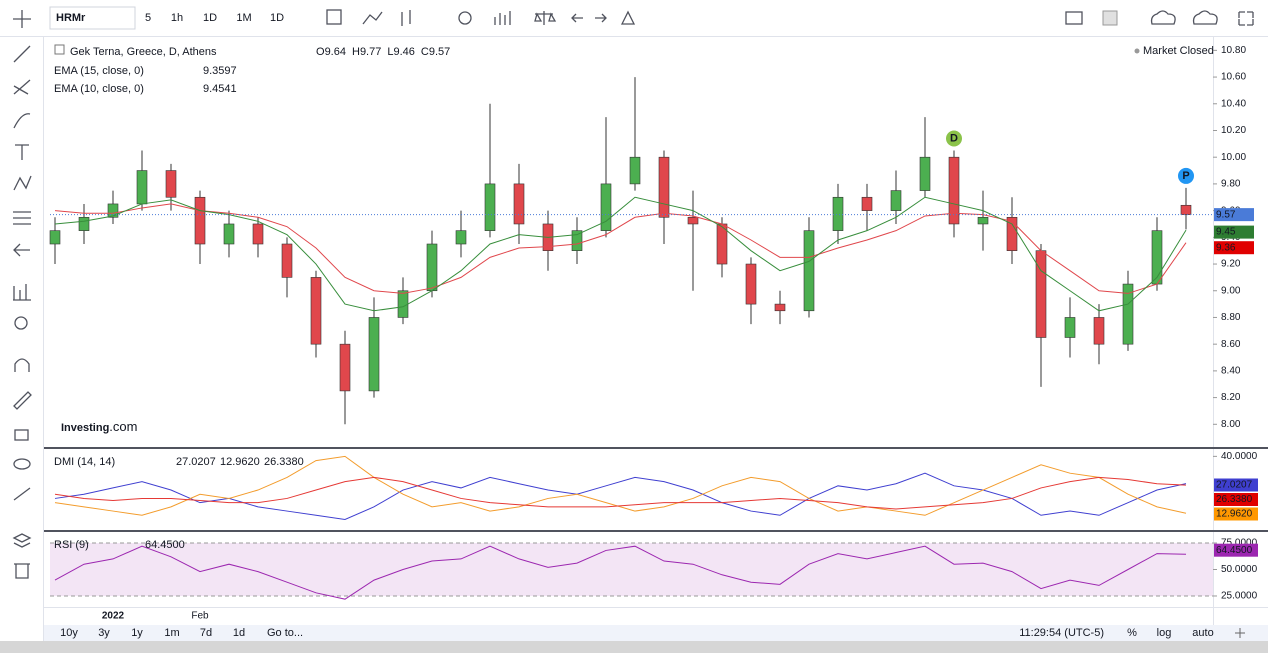  Describe the element at coordinates (22, 218) in the screenshot. I see `measure-tool` at that location.